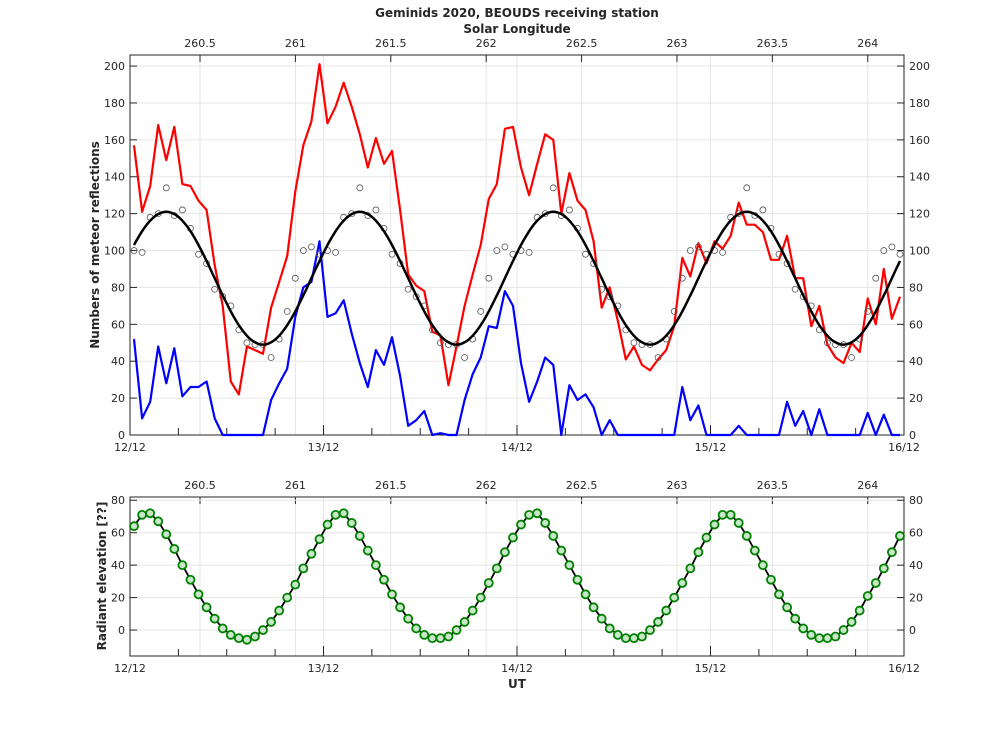  Describe the element at coordinates (773, 43) in the screenshot. I see `top-top-x-tick-label: 263.5` at that location.